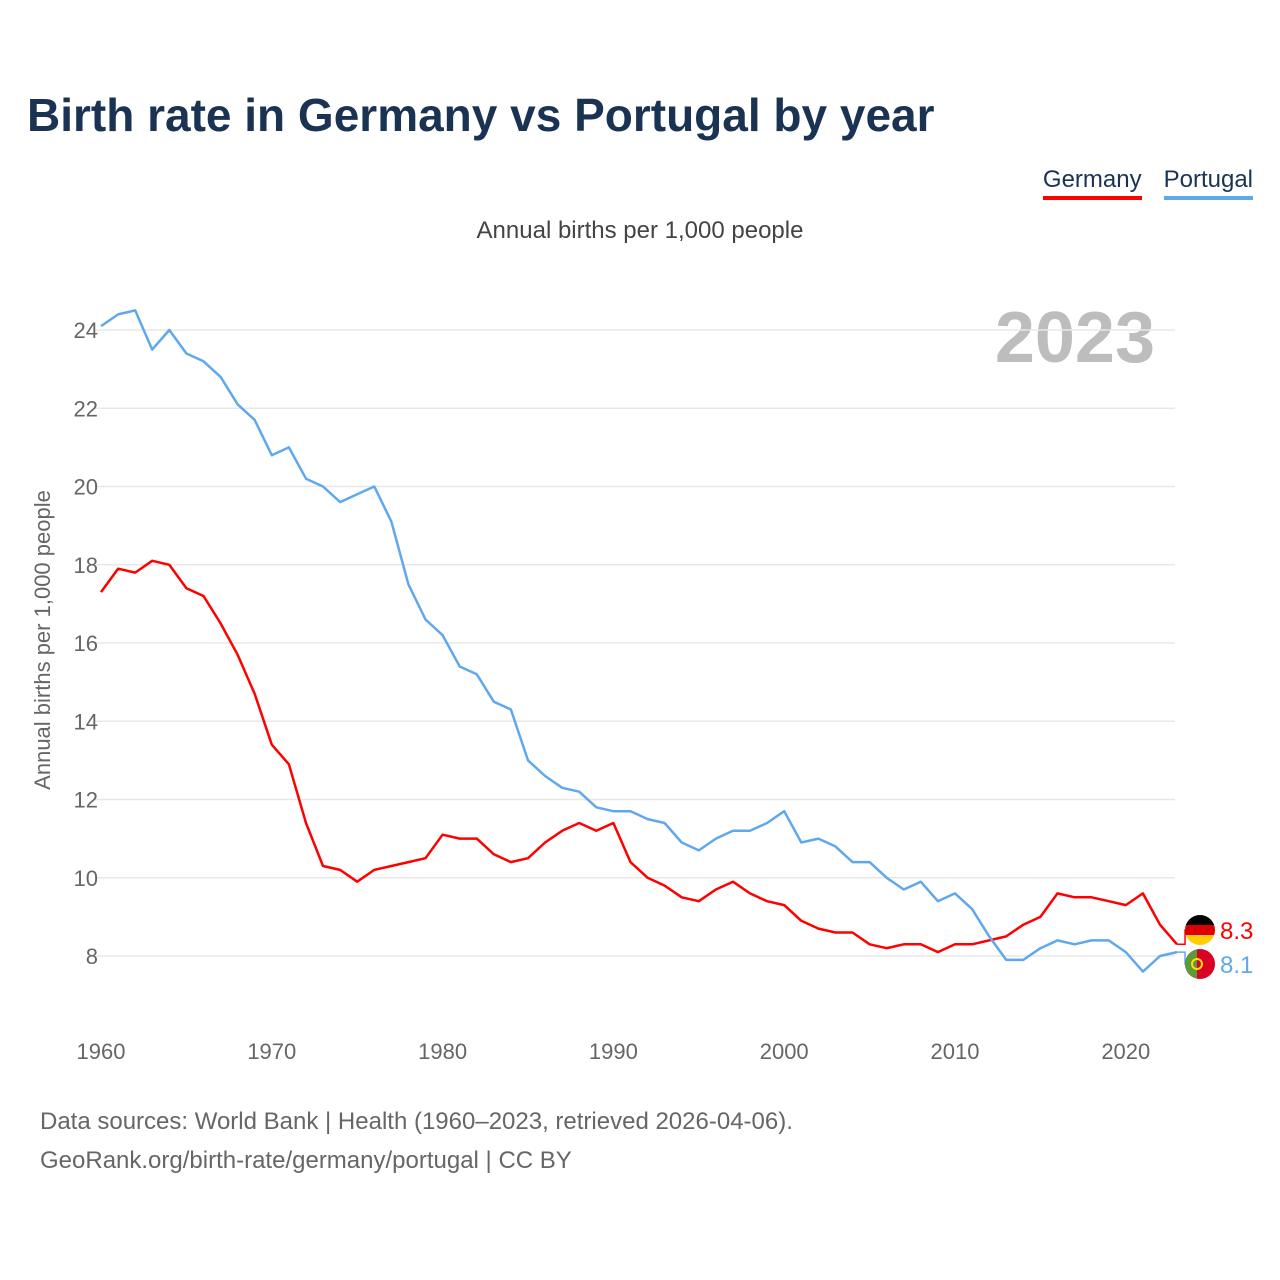  What do you see at coordinates (86, 565) in the screenshot?
I see `y-tick-label: 18` at bounding box center [86, 565].